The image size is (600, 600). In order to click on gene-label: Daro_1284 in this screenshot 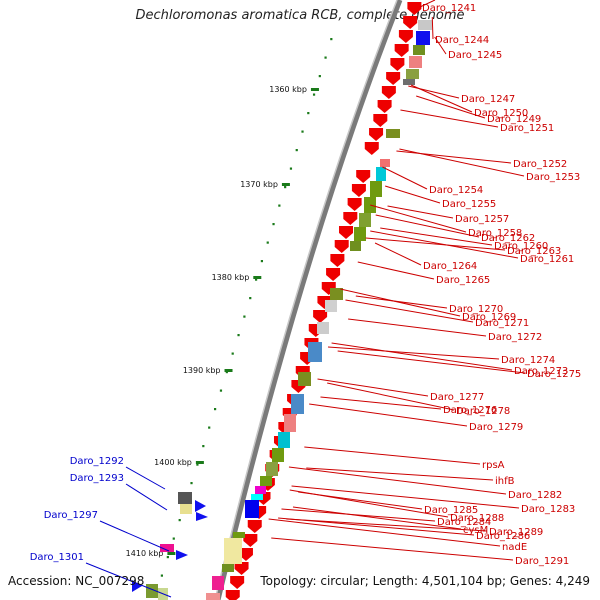, I will do `click(464, 522)`.